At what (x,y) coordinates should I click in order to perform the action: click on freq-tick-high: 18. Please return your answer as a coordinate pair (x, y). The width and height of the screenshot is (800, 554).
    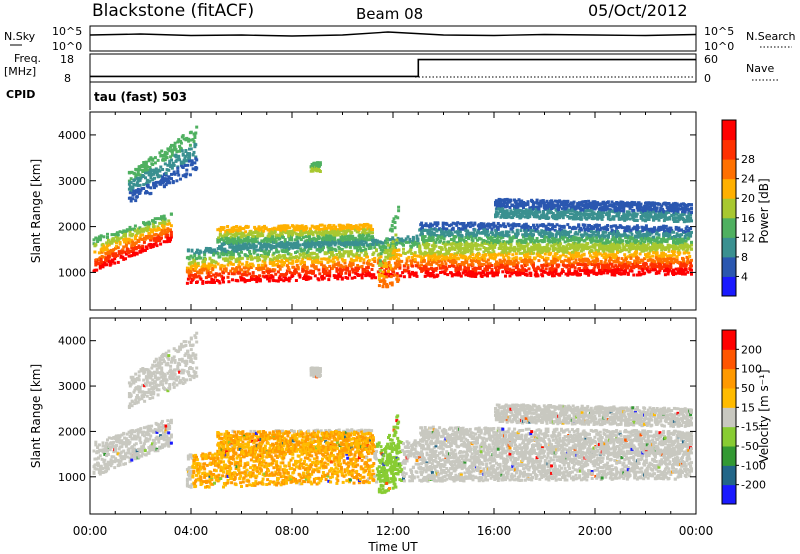
    Looking at the image, I should click on (67, 59).